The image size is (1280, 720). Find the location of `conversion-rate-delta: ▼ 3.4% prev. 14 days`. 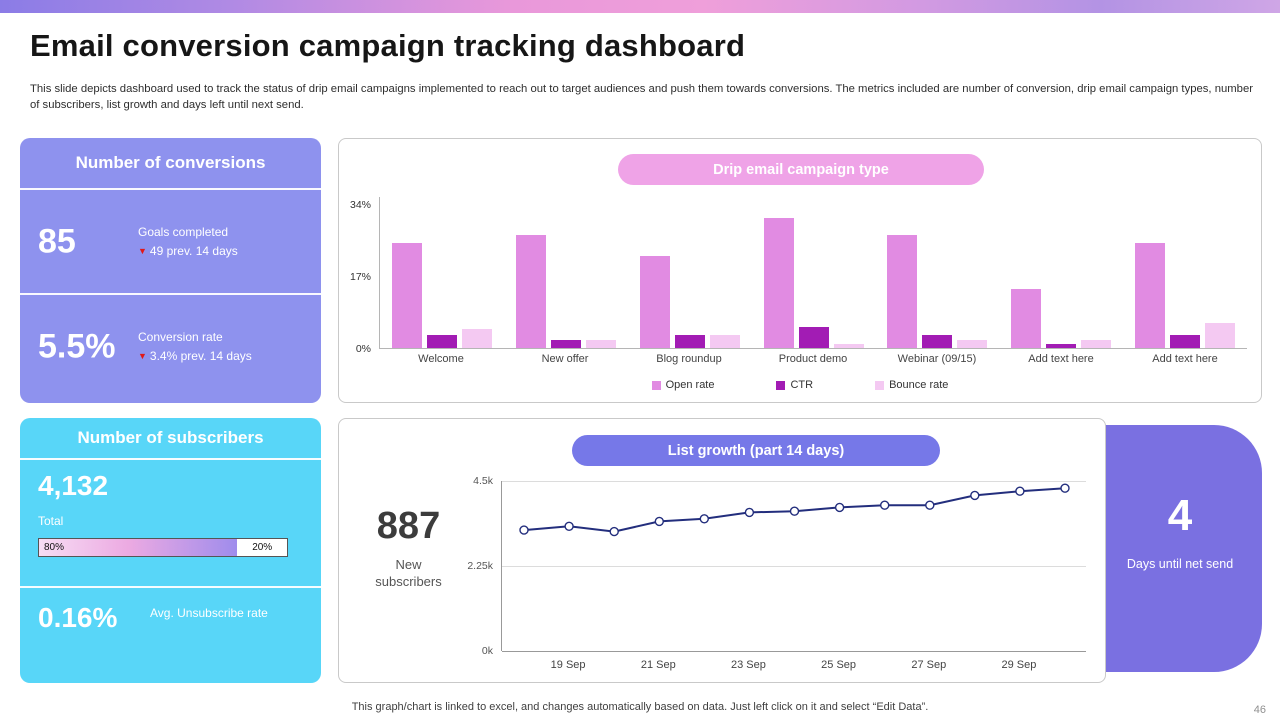

conversion-rate-delta: ▼ 3.4% prev. 14 days is located at coordinates (195, 356).